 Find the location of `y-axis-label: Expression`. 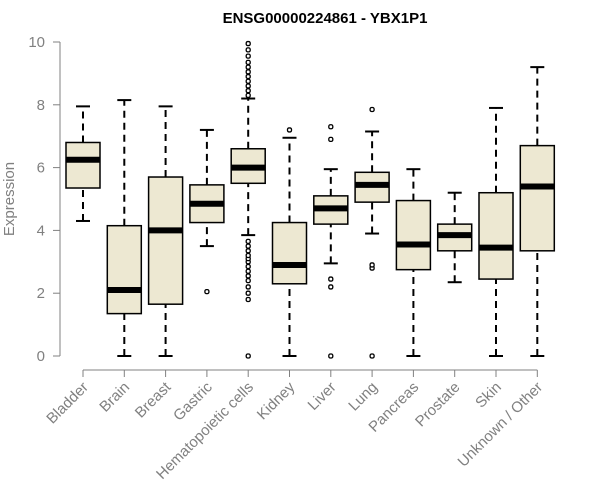

y-axis-label: Expression is located at coordinates (9, 199).